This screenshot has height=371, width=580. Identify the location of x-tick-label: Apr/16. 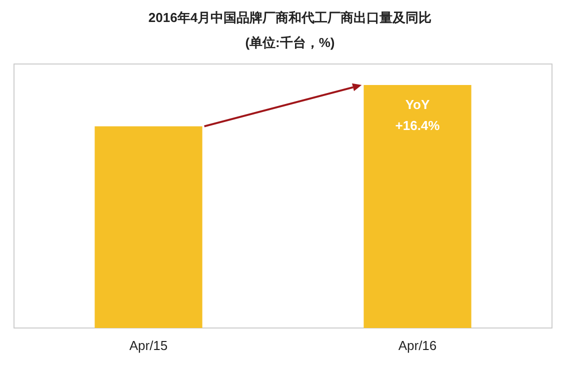
(417, 345).